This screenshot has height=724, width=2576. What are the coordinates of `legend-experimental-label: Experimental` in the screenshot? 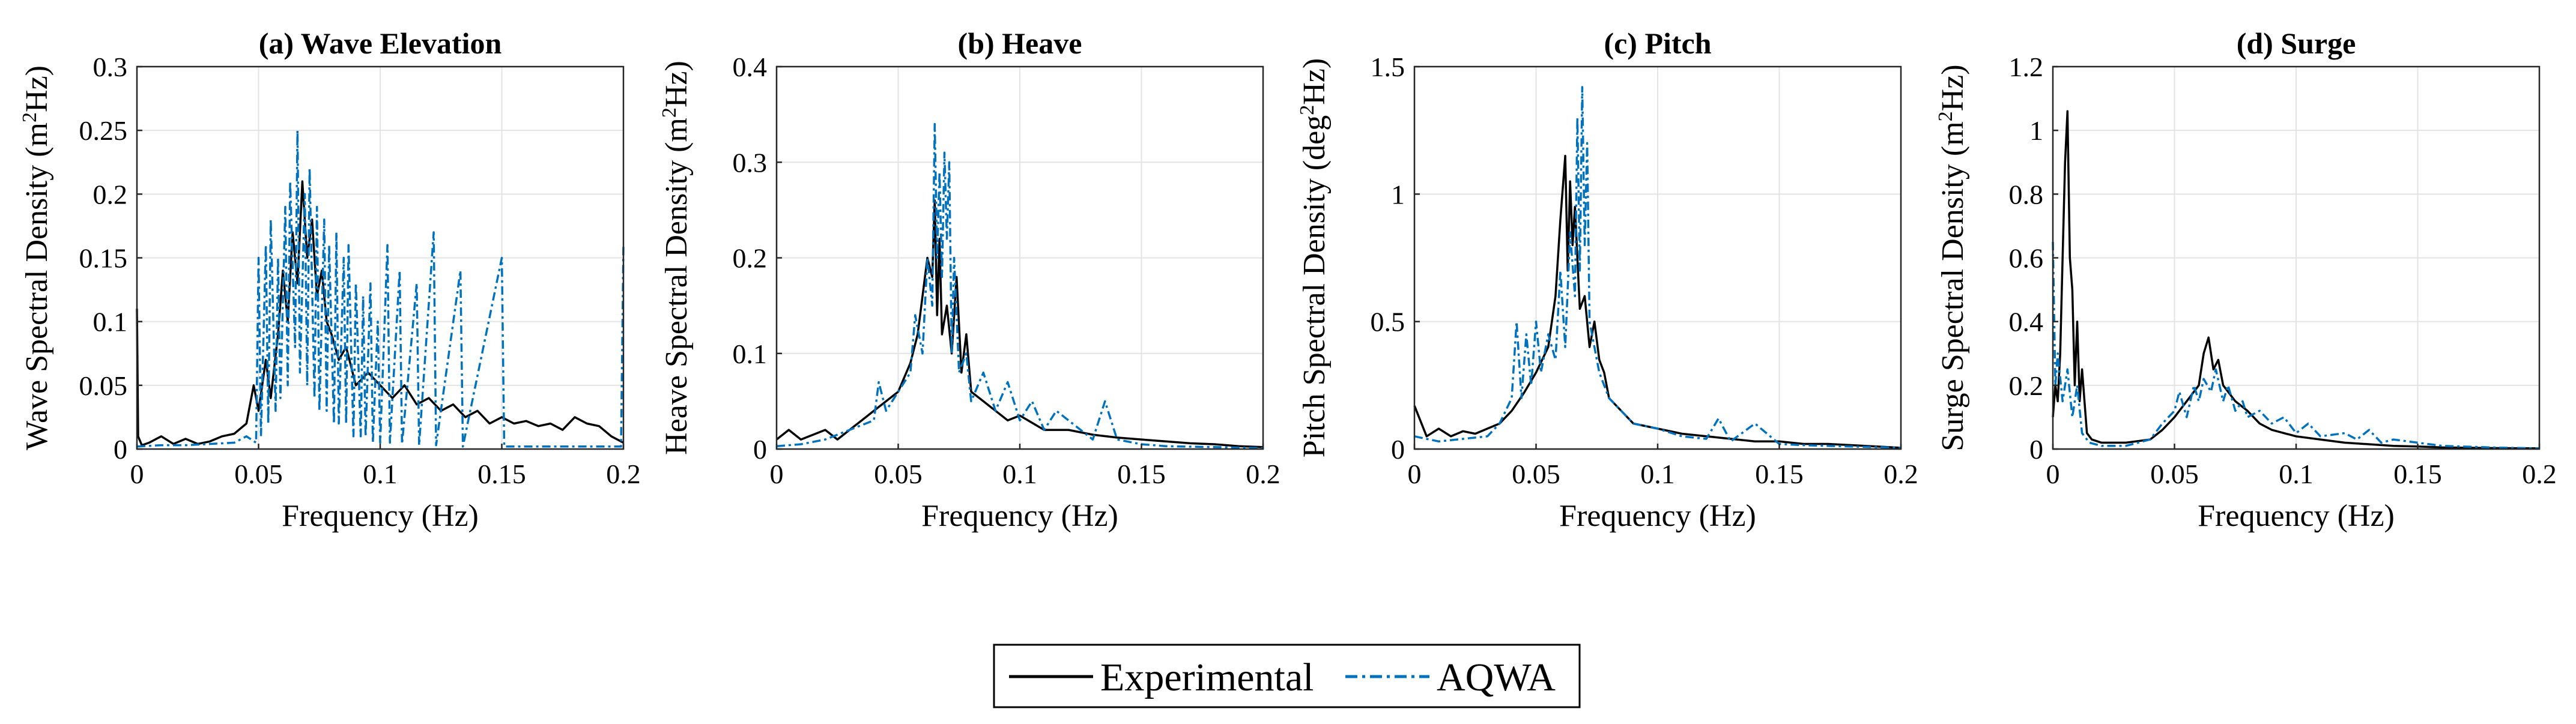 It's located at (1207, 678).